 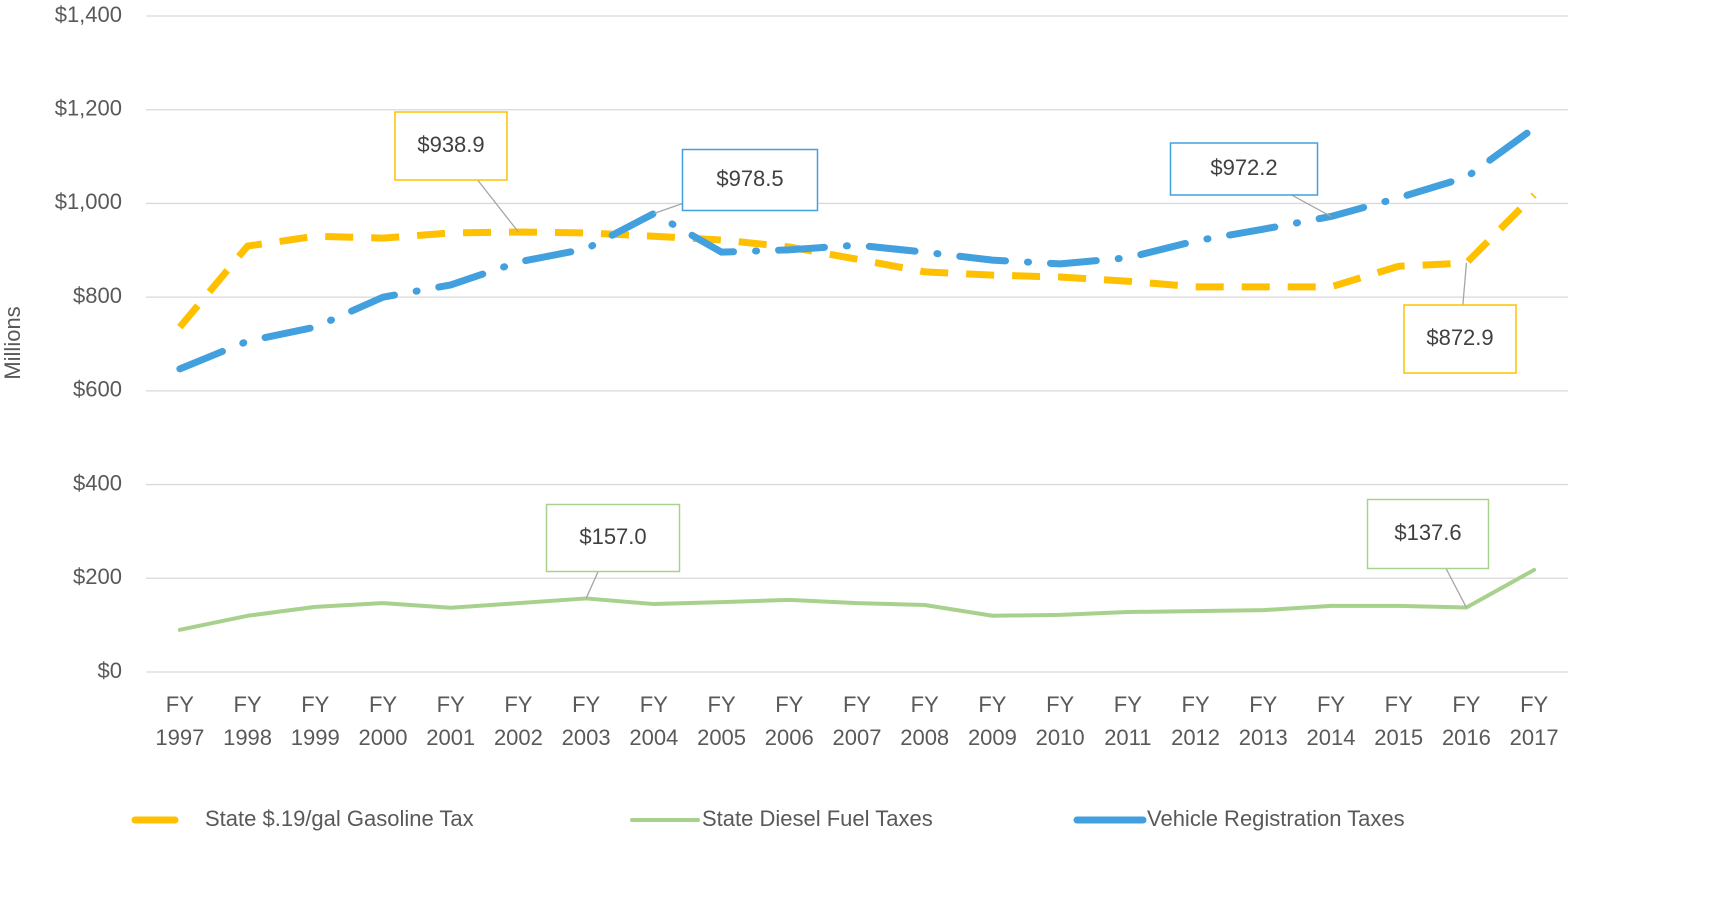 I want to click on data-label: $972.2, so click(x=1243, y=167).